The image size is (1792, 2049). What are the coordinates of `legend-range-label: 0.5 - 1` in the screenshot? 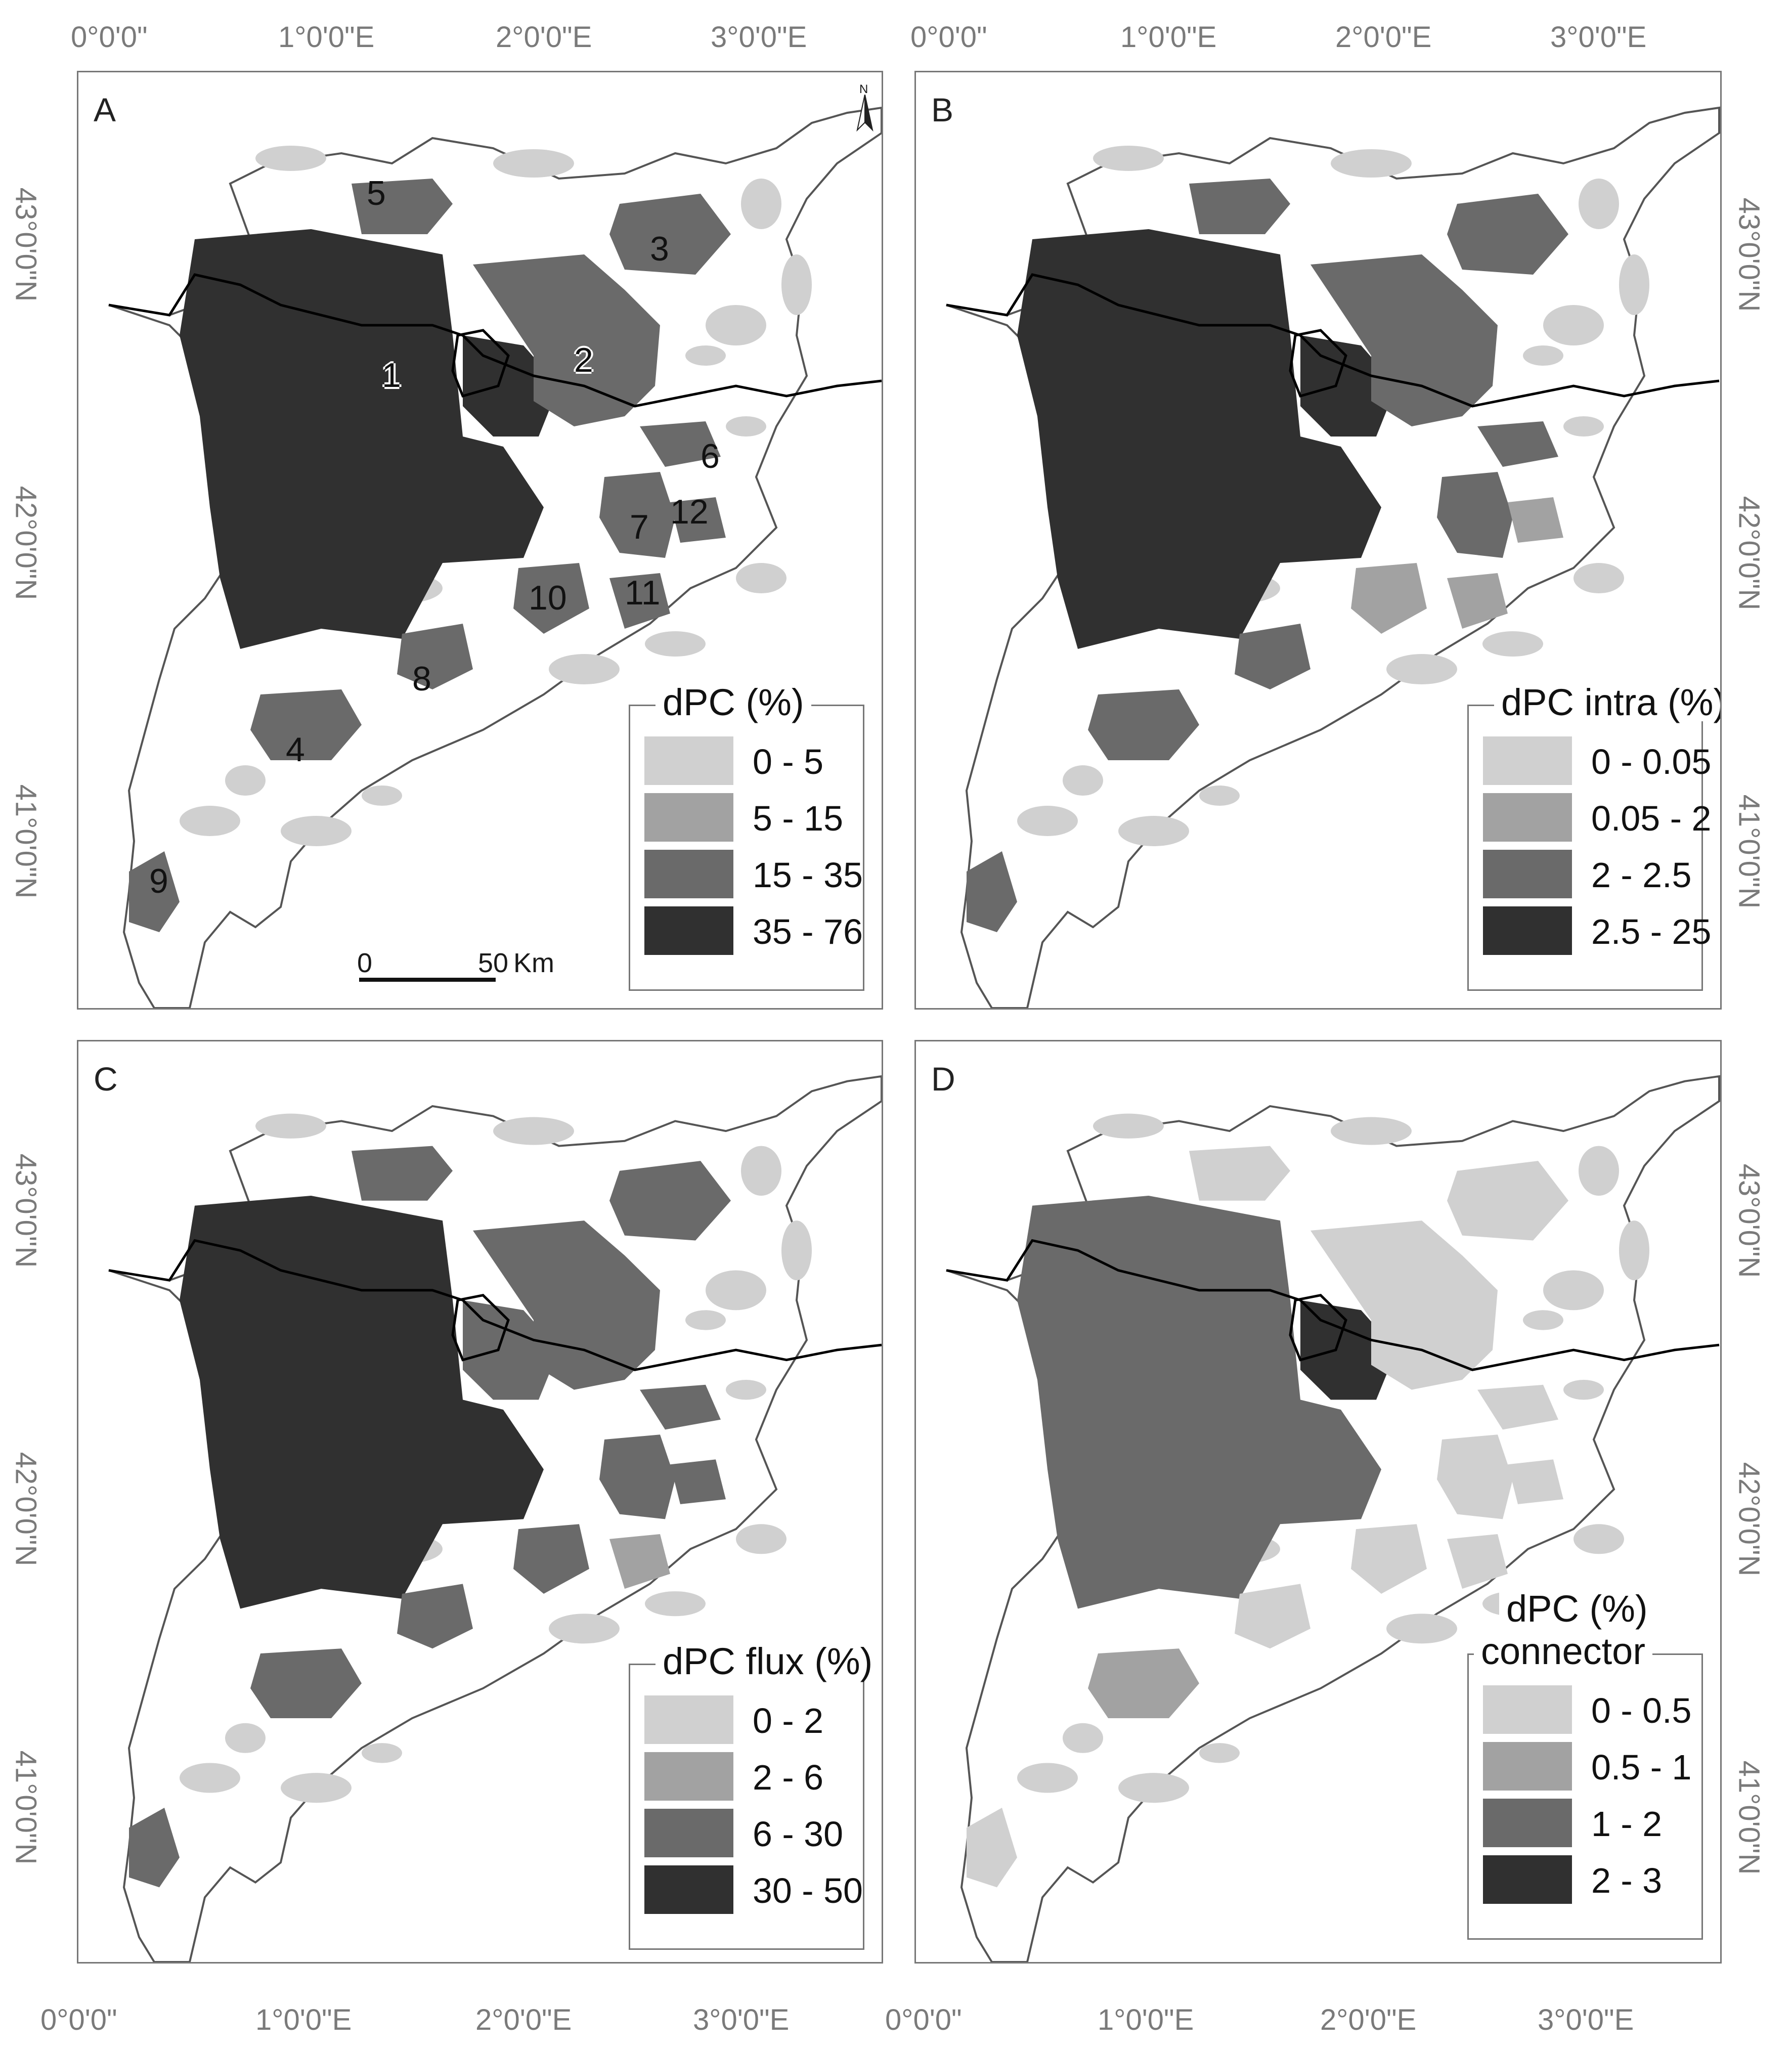 It's located at (1641, 1768).